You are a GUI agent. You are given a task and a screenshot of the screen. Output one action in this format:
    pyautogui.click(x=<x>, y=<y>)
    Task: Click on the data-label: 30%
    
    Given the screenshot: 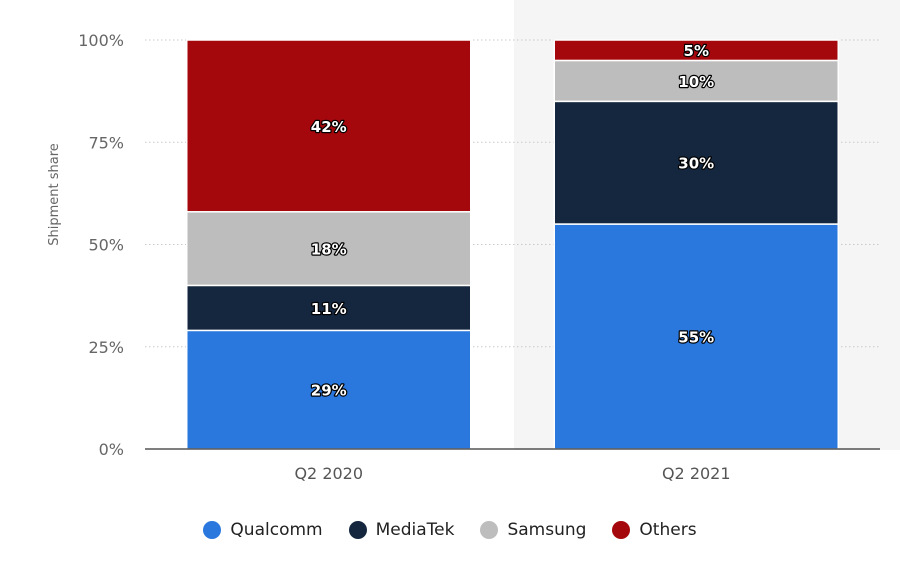 What is the action you would take?
    pyautogui.click(x=696, y=164)
    